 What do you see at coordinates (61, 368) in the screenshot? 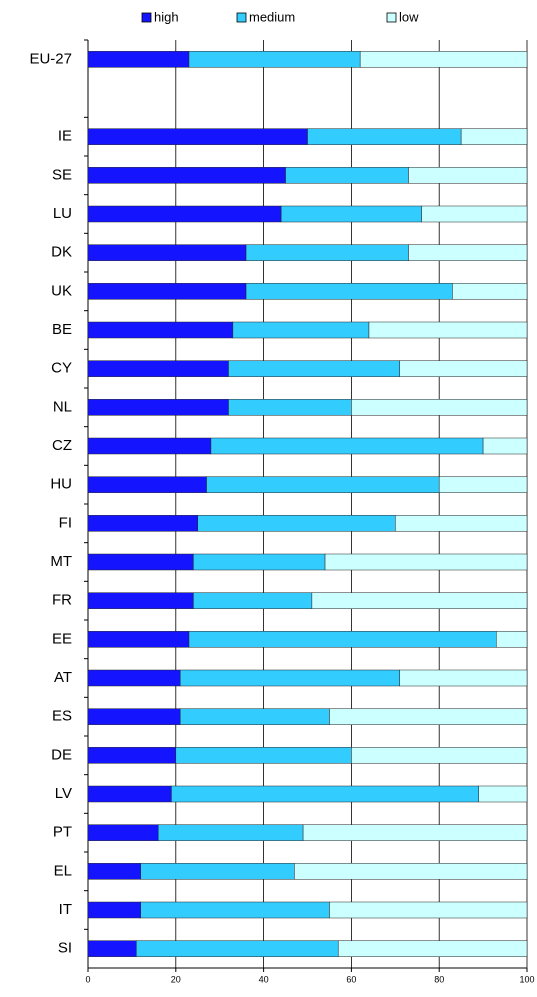
I see `y-tick-label: CY` at bounding box center [61, 368].